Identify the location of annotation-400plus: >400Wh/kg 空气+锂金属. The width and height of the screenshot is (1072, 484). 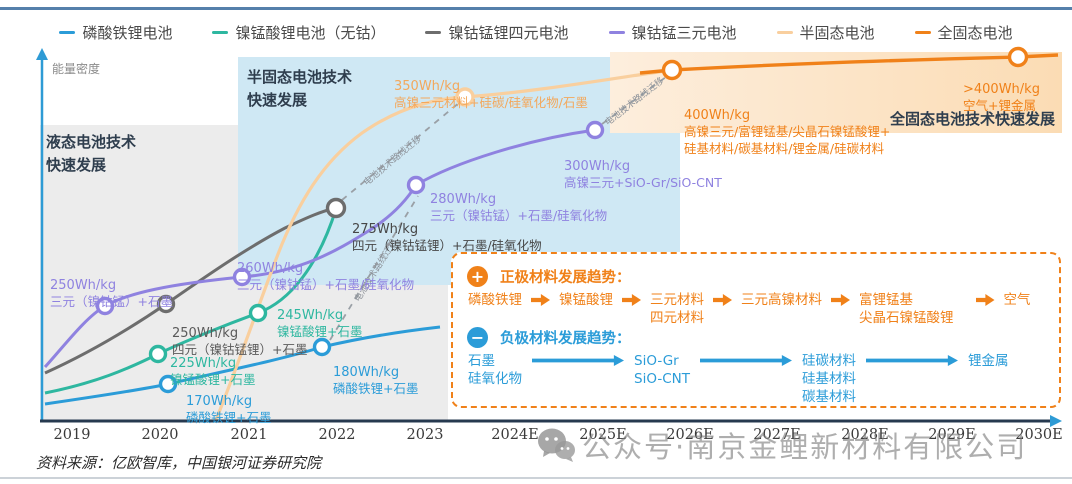
(1001, 97).